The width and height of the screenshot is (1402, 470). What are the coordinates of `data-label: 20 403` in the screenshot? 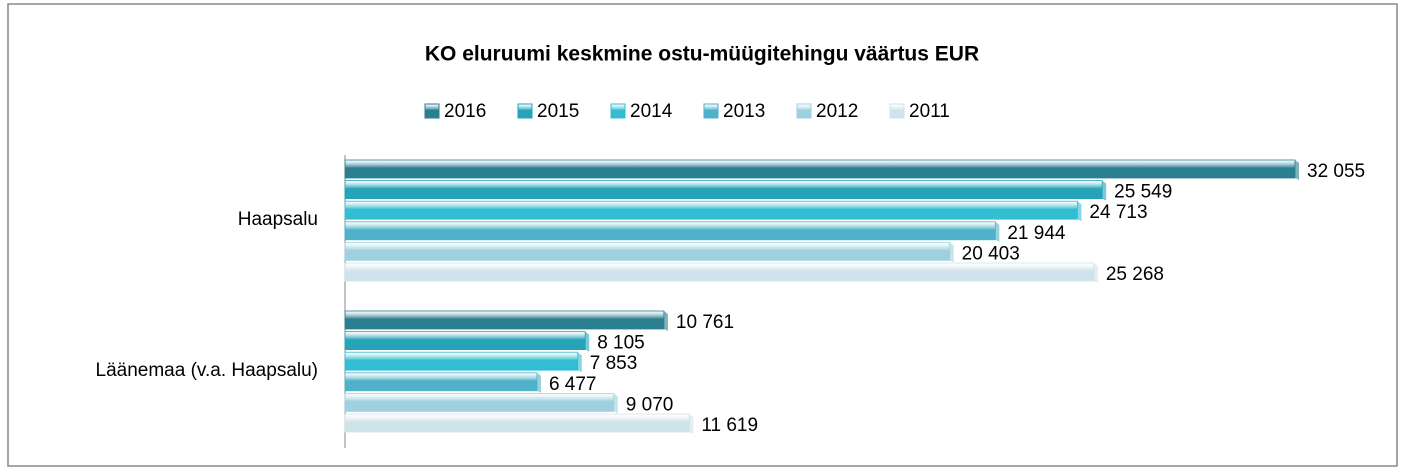 It's located at (991, 253).